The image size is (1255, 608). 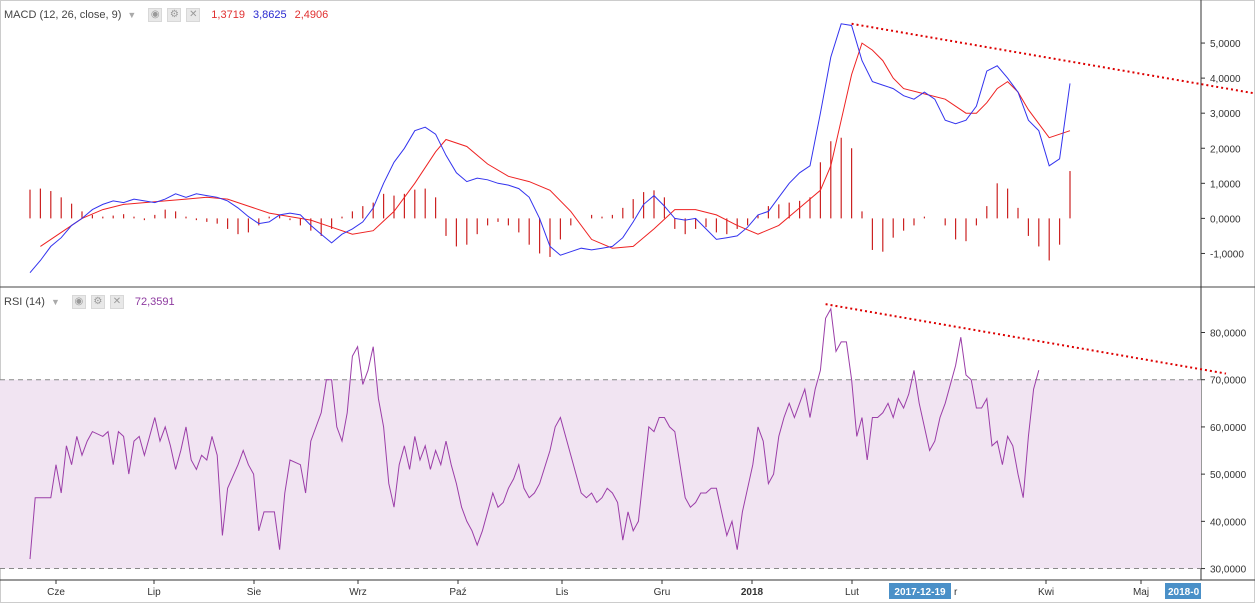 What do you see at coordinates (1228, 381) in the screenshot?
I see `rsi-y-tick-label: 70,0000` at bounding box center [1228, 381].